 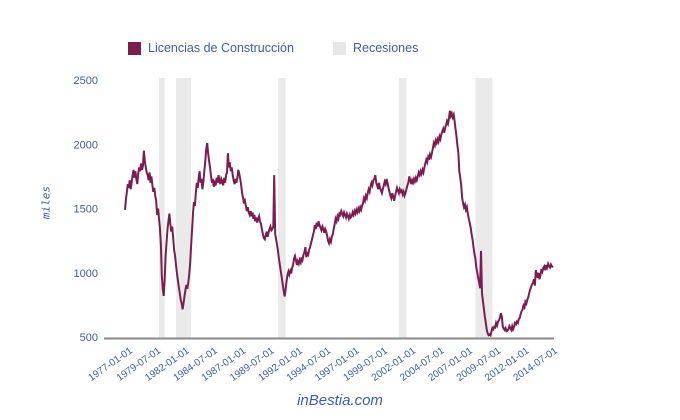 I want to click on legend-item-recessions: Recesiones, so click(x=375, y=48).